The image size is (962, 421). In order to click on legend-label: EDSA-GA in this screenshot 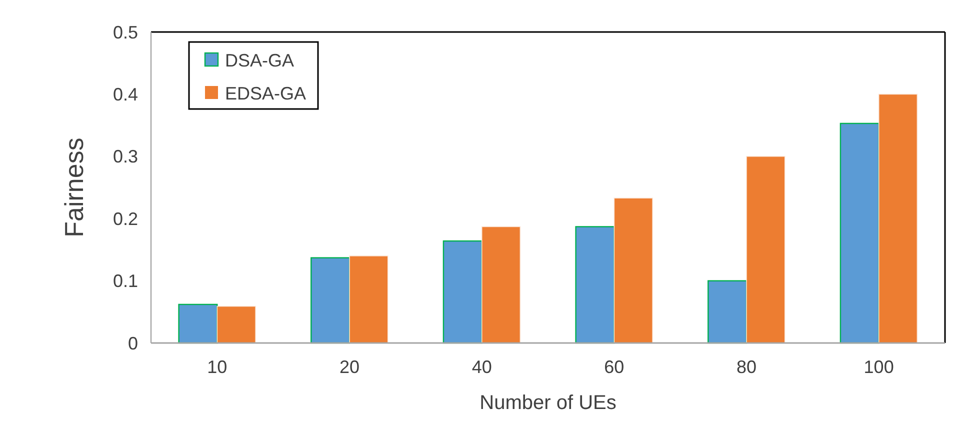, I will do `click(265, 93)`.